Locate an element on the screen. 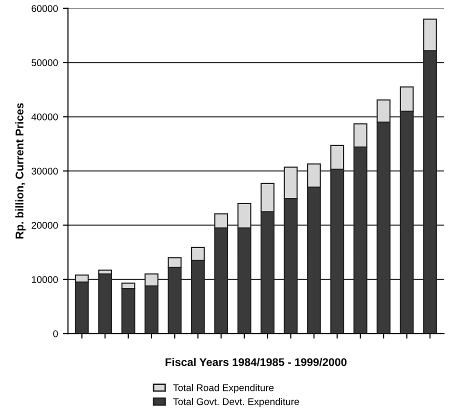  y-tick-label: 60000 is located at coordinates (45, 8).